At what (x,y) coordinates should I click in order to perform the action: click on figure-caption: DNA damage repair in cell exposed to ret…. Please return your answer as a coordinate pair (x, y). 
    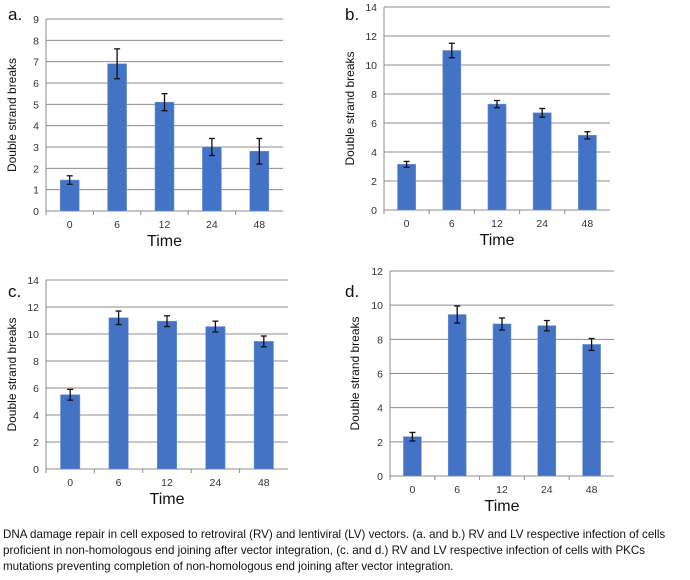
    Looking at the image, I should click on (334, 550).